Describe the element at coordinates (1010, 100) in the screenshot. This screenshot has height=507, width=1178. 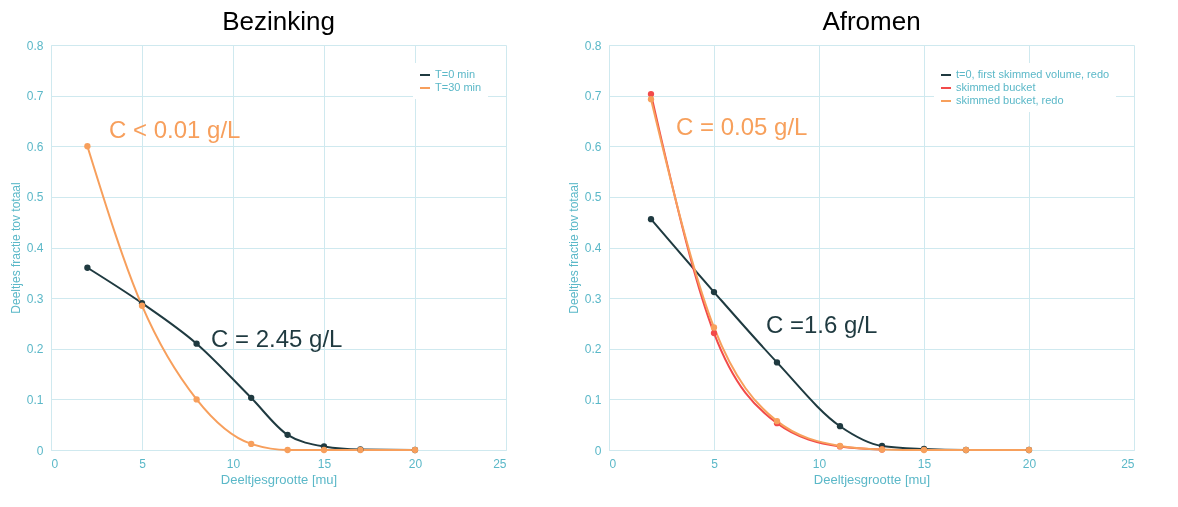
I see `legend-label: skimmed bucket, redo` at that location.